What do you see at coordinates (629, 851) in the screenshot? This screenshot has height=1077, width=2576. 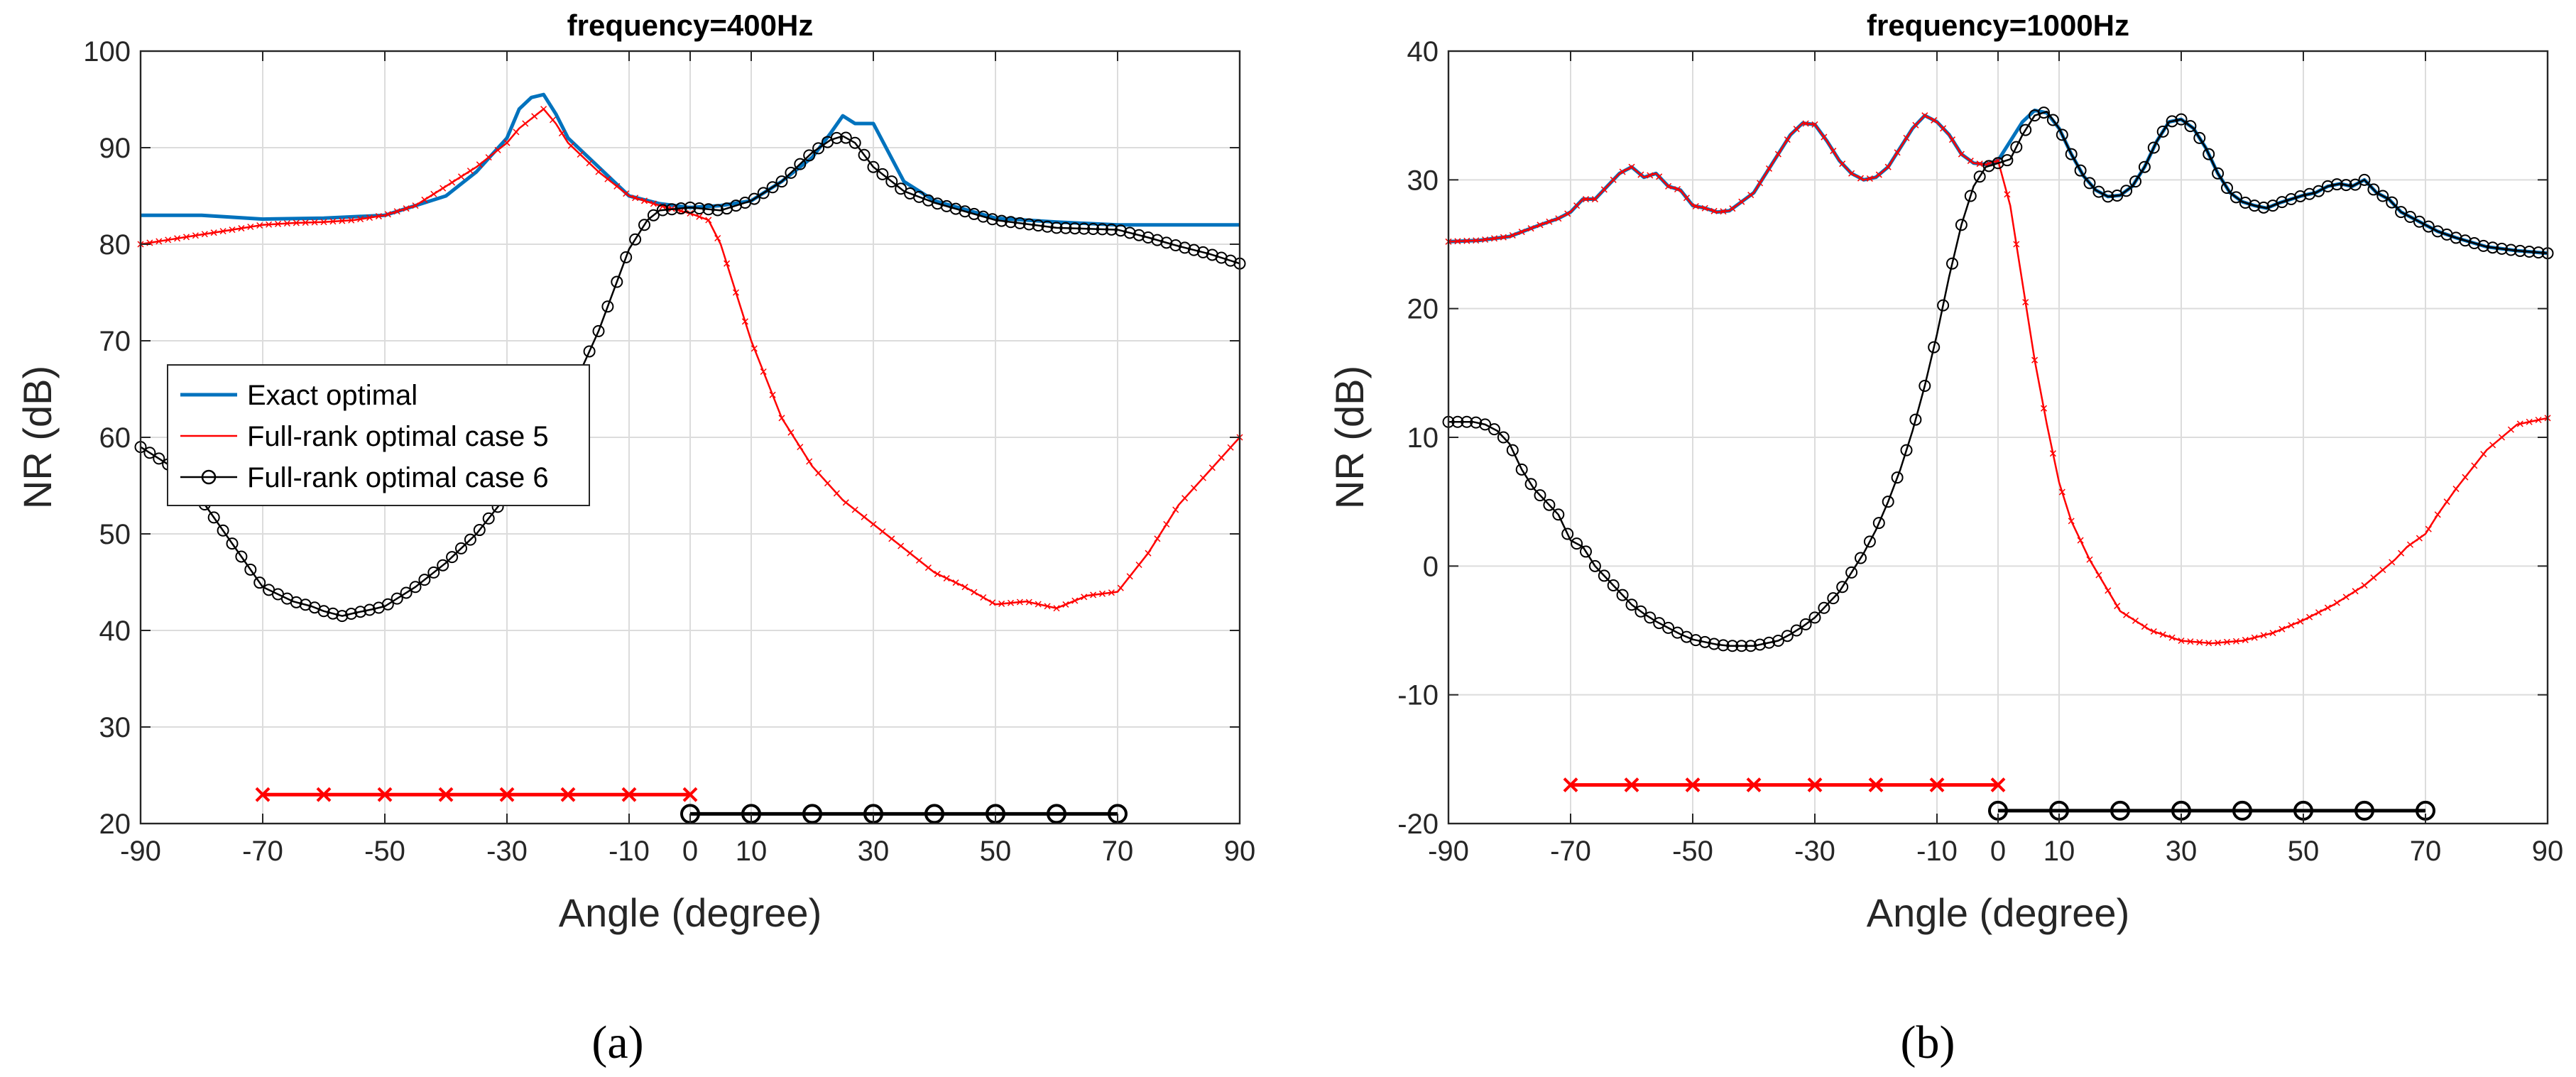 I see `x-tick-label: -10` at bounding box center [629, 851].